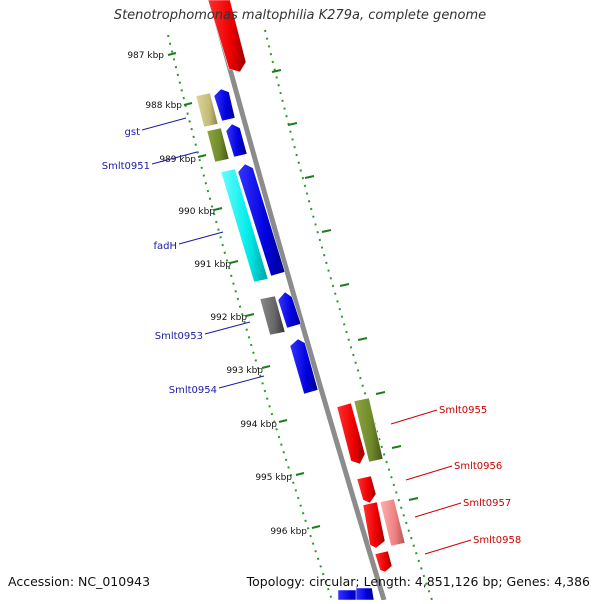 This screenshot has width=600, height=604. I want to click on reverse-strand-genes, so click(257, 241).